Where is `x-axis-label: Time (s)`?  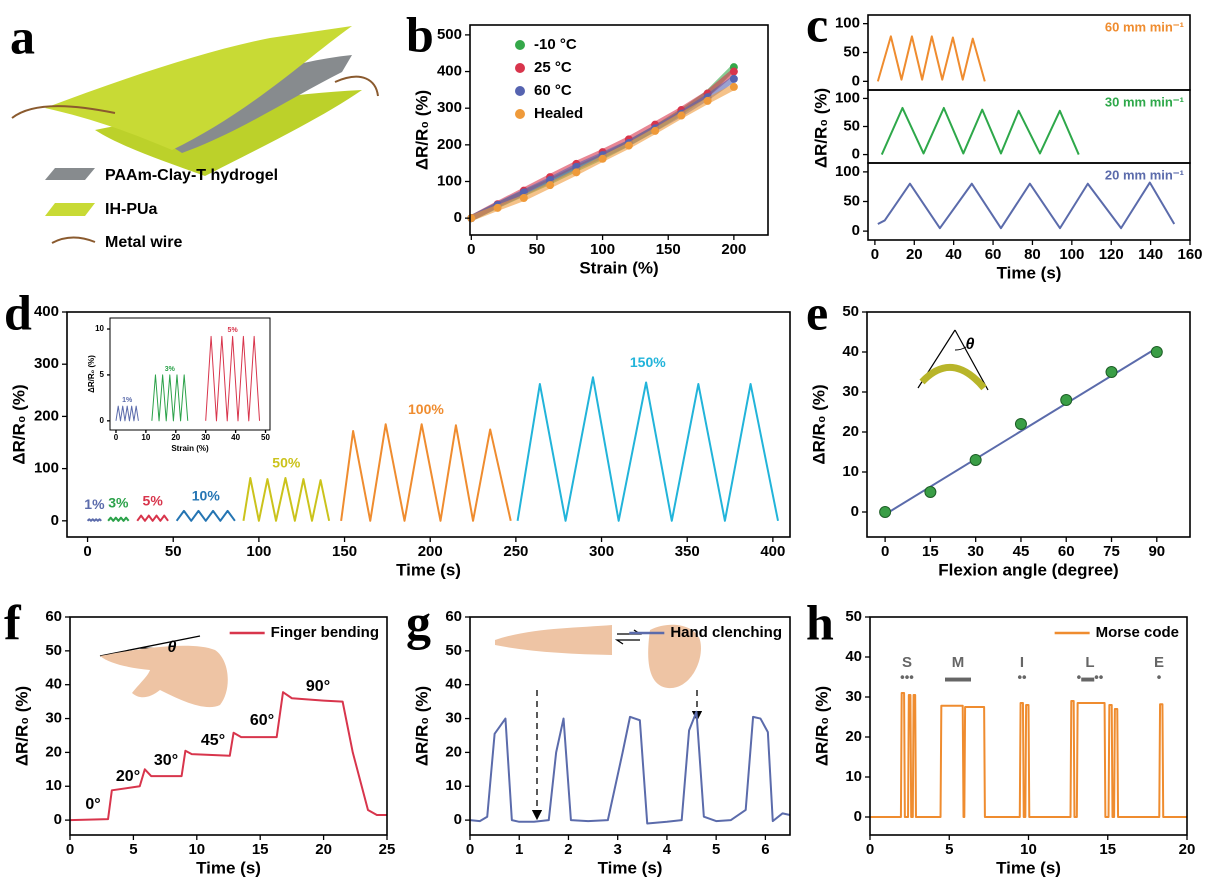 x-axis-label: Time (s) is located at coordinates (428, 569).